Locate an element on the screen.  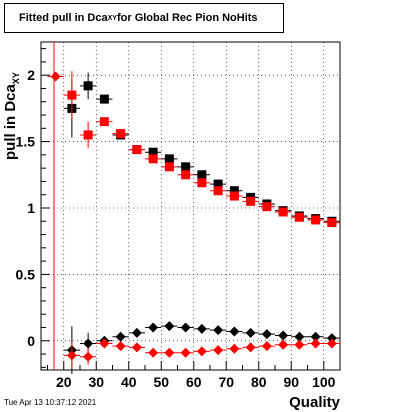
x-tick-label: 100 is located at coordinates (324, 382).